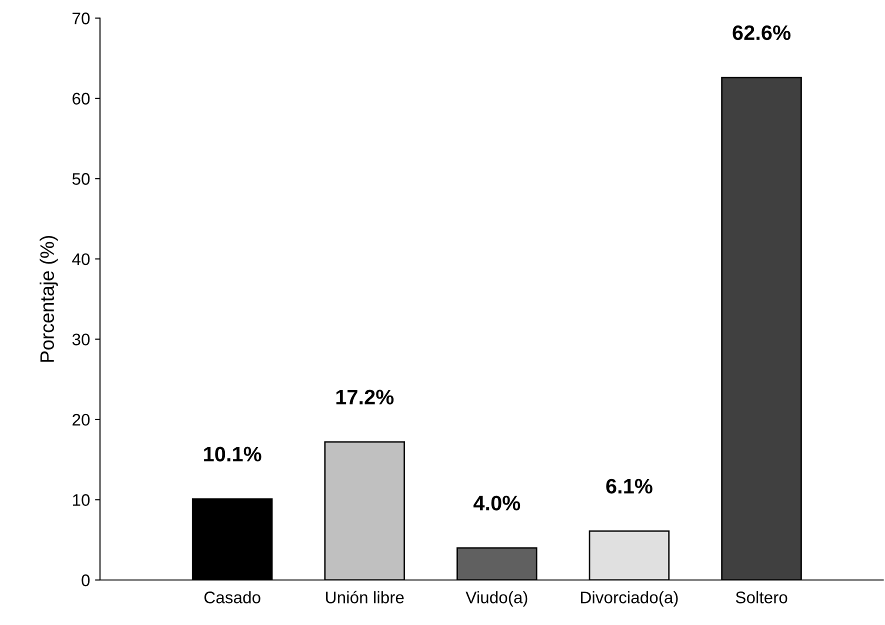 The height and width of the screenshot is (625, 885). What do you see at coordinates (81, 420) in the screenshot?
I see `y-tick-label: 20` at bounding box center [81, 420].